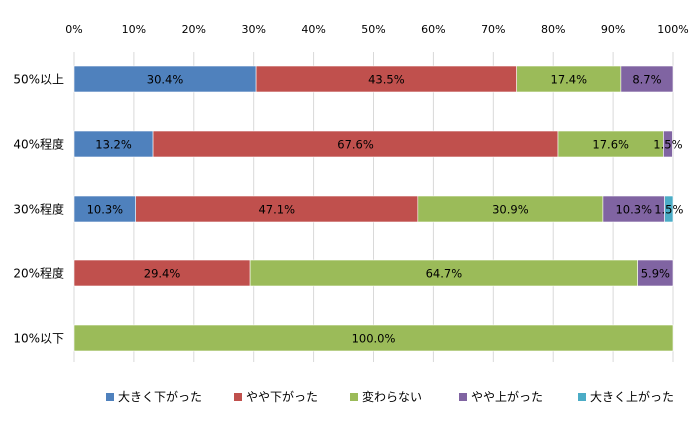 This screenshot has height=436, width=698. Describe the element at coordinates (313, 29) in the screenshot. I see `x-tick-label: 40%` at that location.